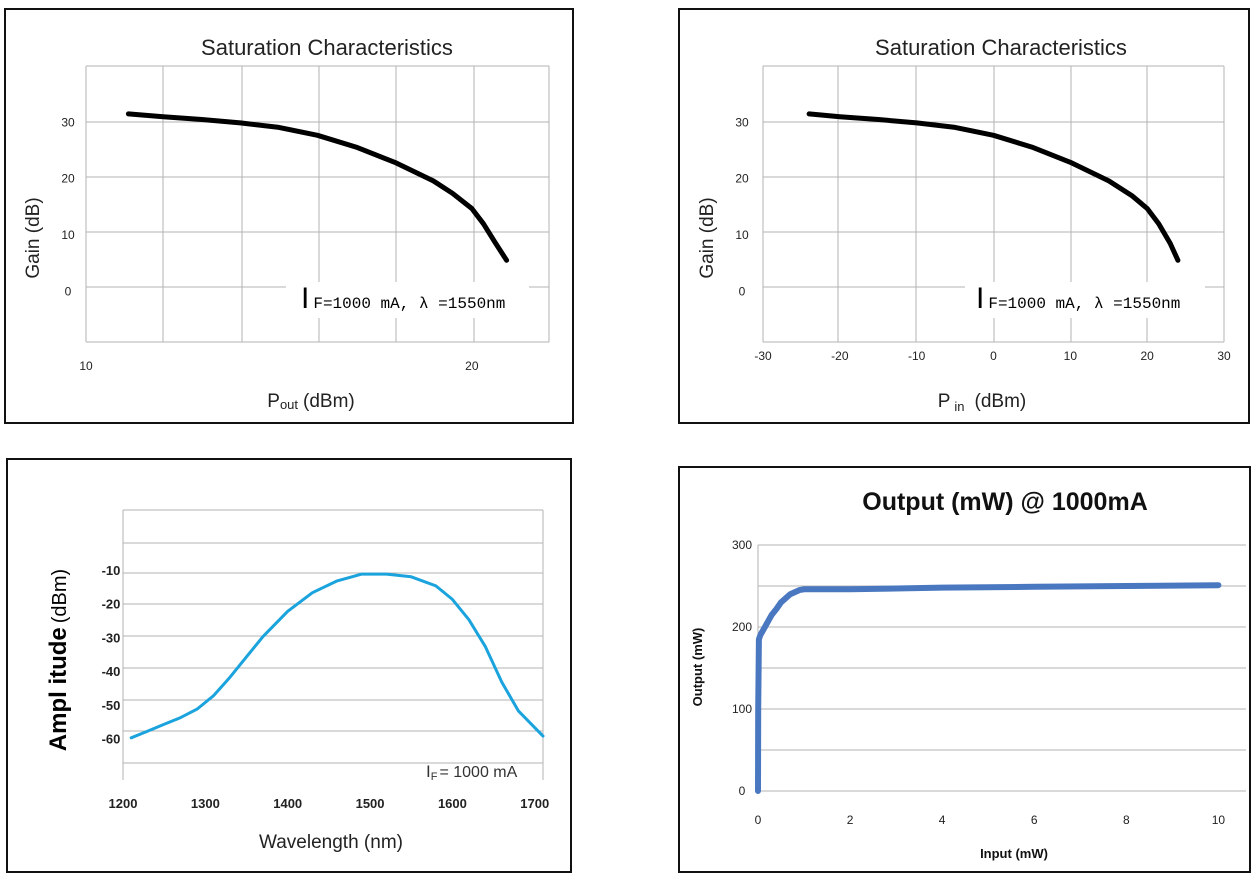 This screenshot has height=883, width=1257. Describe the element at coordinates (111, 655) in the screenshot. I see `y-tick-labels: -60 -50 -40 -30 -20 -10` at that location.